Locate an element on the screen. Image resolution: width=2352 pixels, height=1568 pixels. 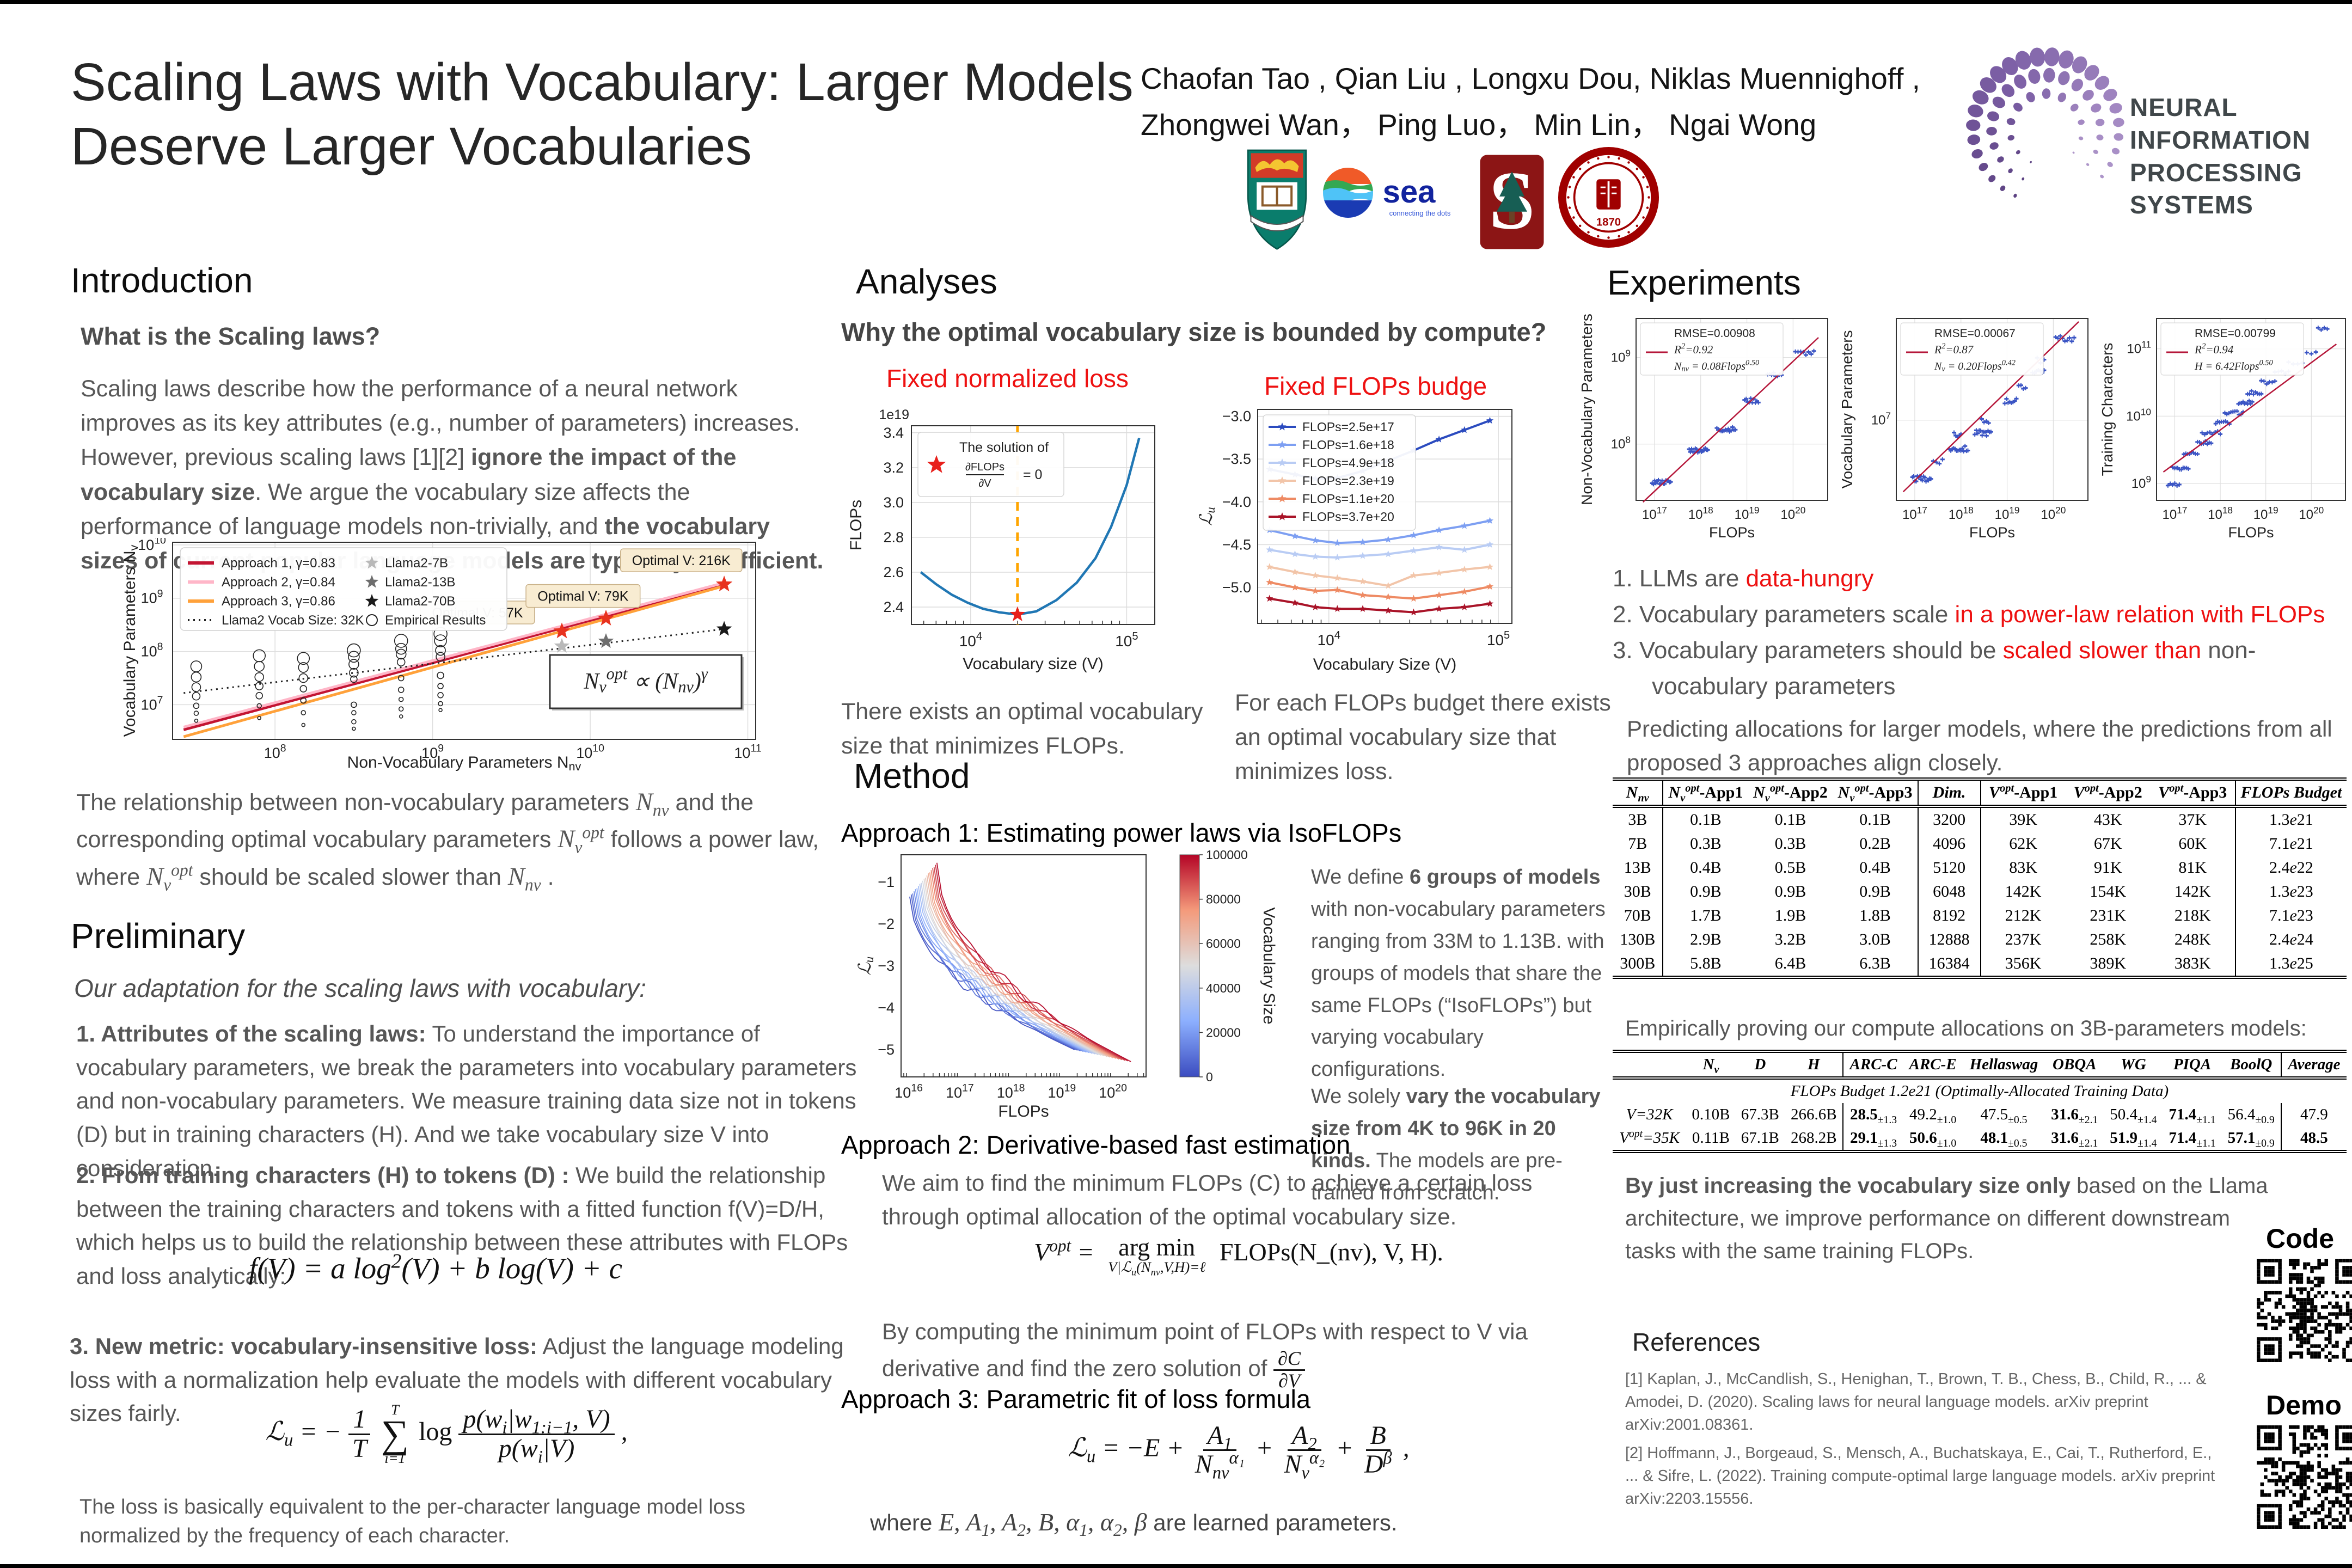
table2-score: 31.6±2.1 is located at coordinates (2074, 1139).